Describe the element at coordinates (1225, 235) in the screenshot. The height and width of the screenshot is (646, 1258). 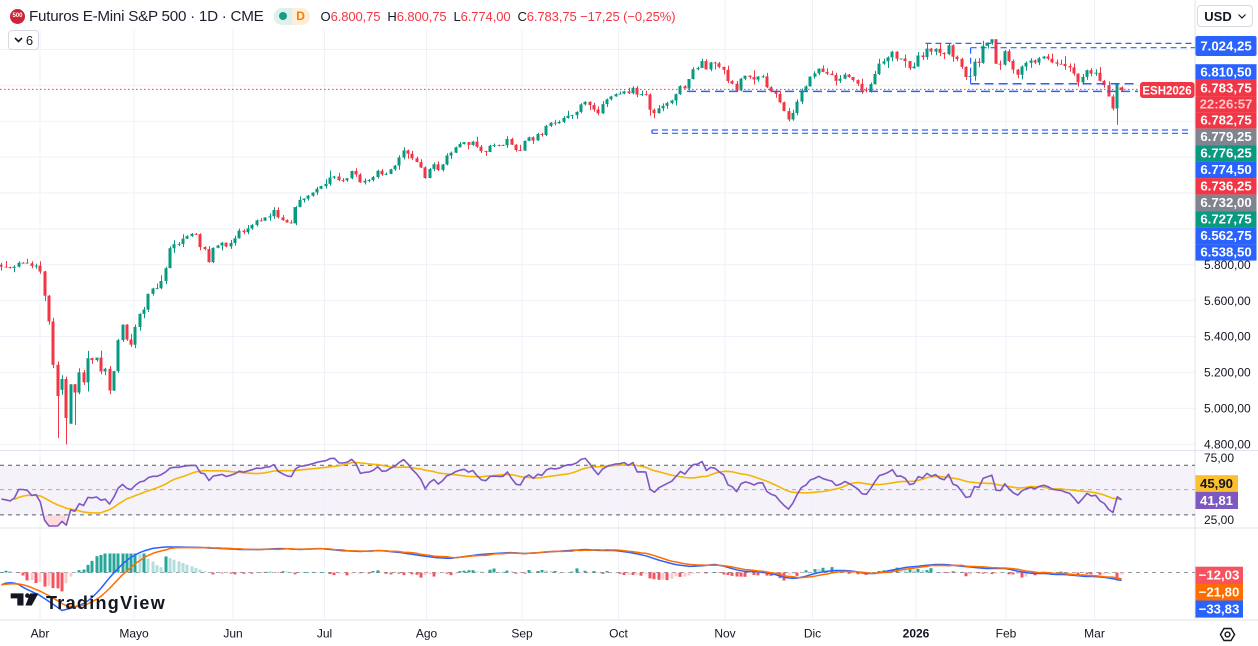
I see `svg-text: 6.562,75` at that location.